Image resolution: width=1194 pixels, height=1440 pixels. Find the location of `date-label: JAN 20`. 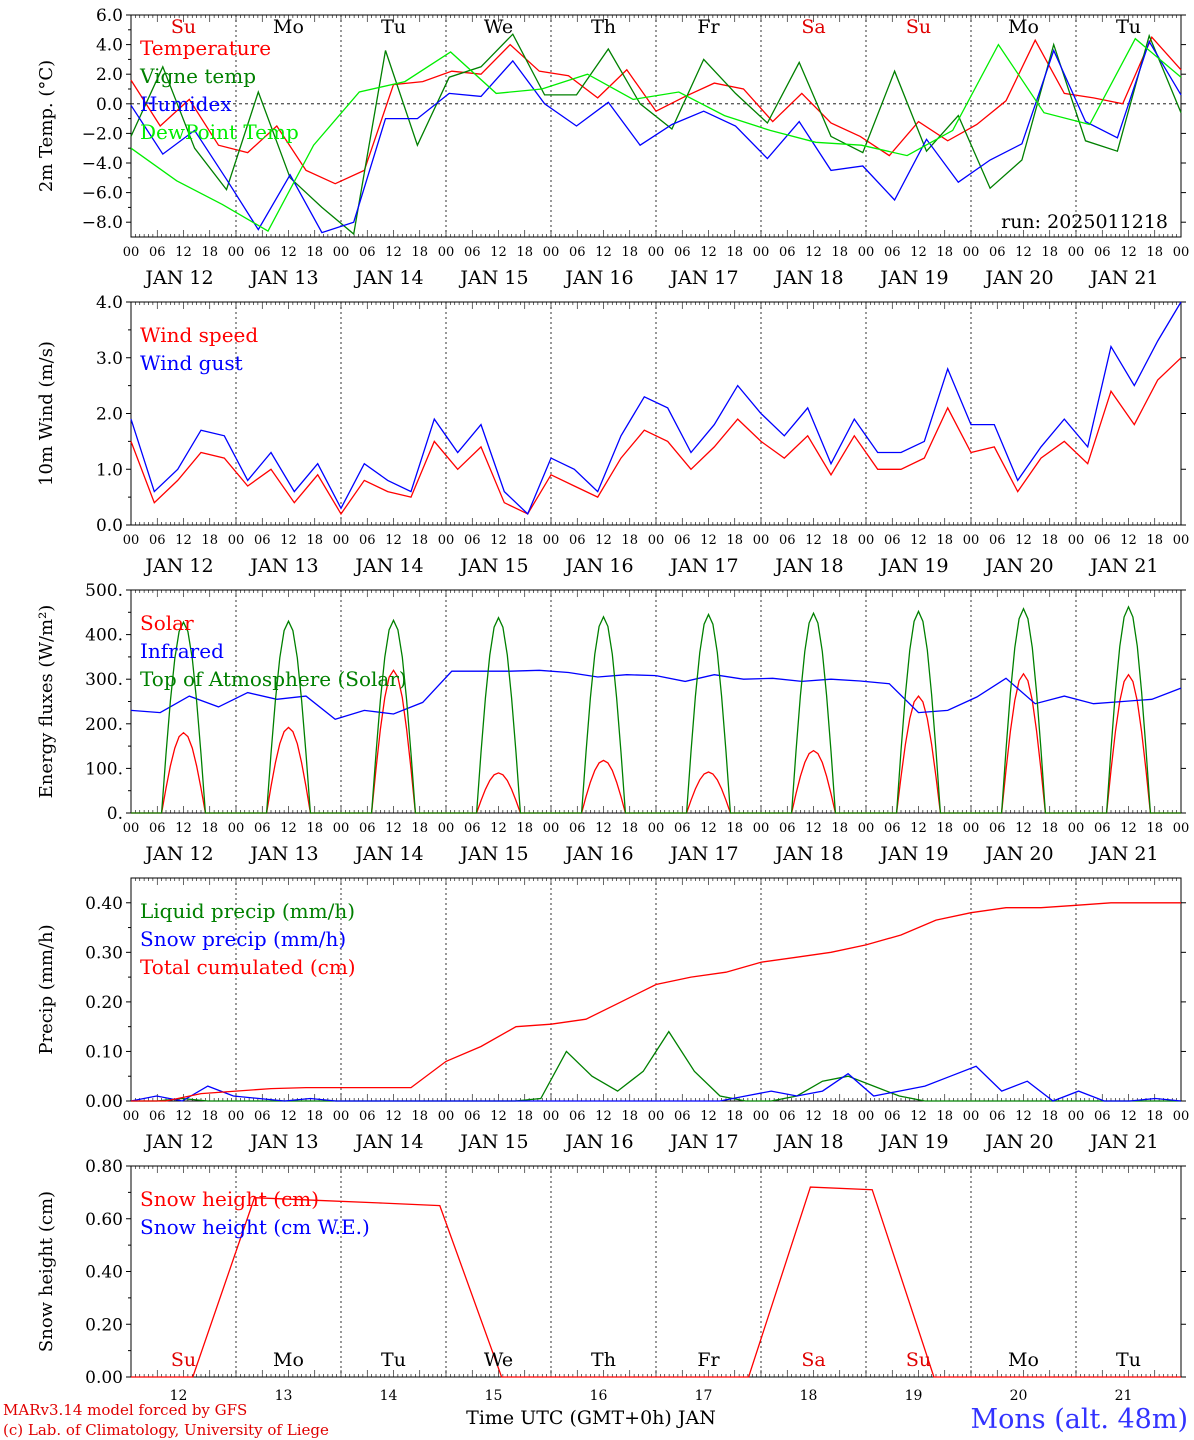

date-label: JAN 20 is located at coordinates (1018, 278).